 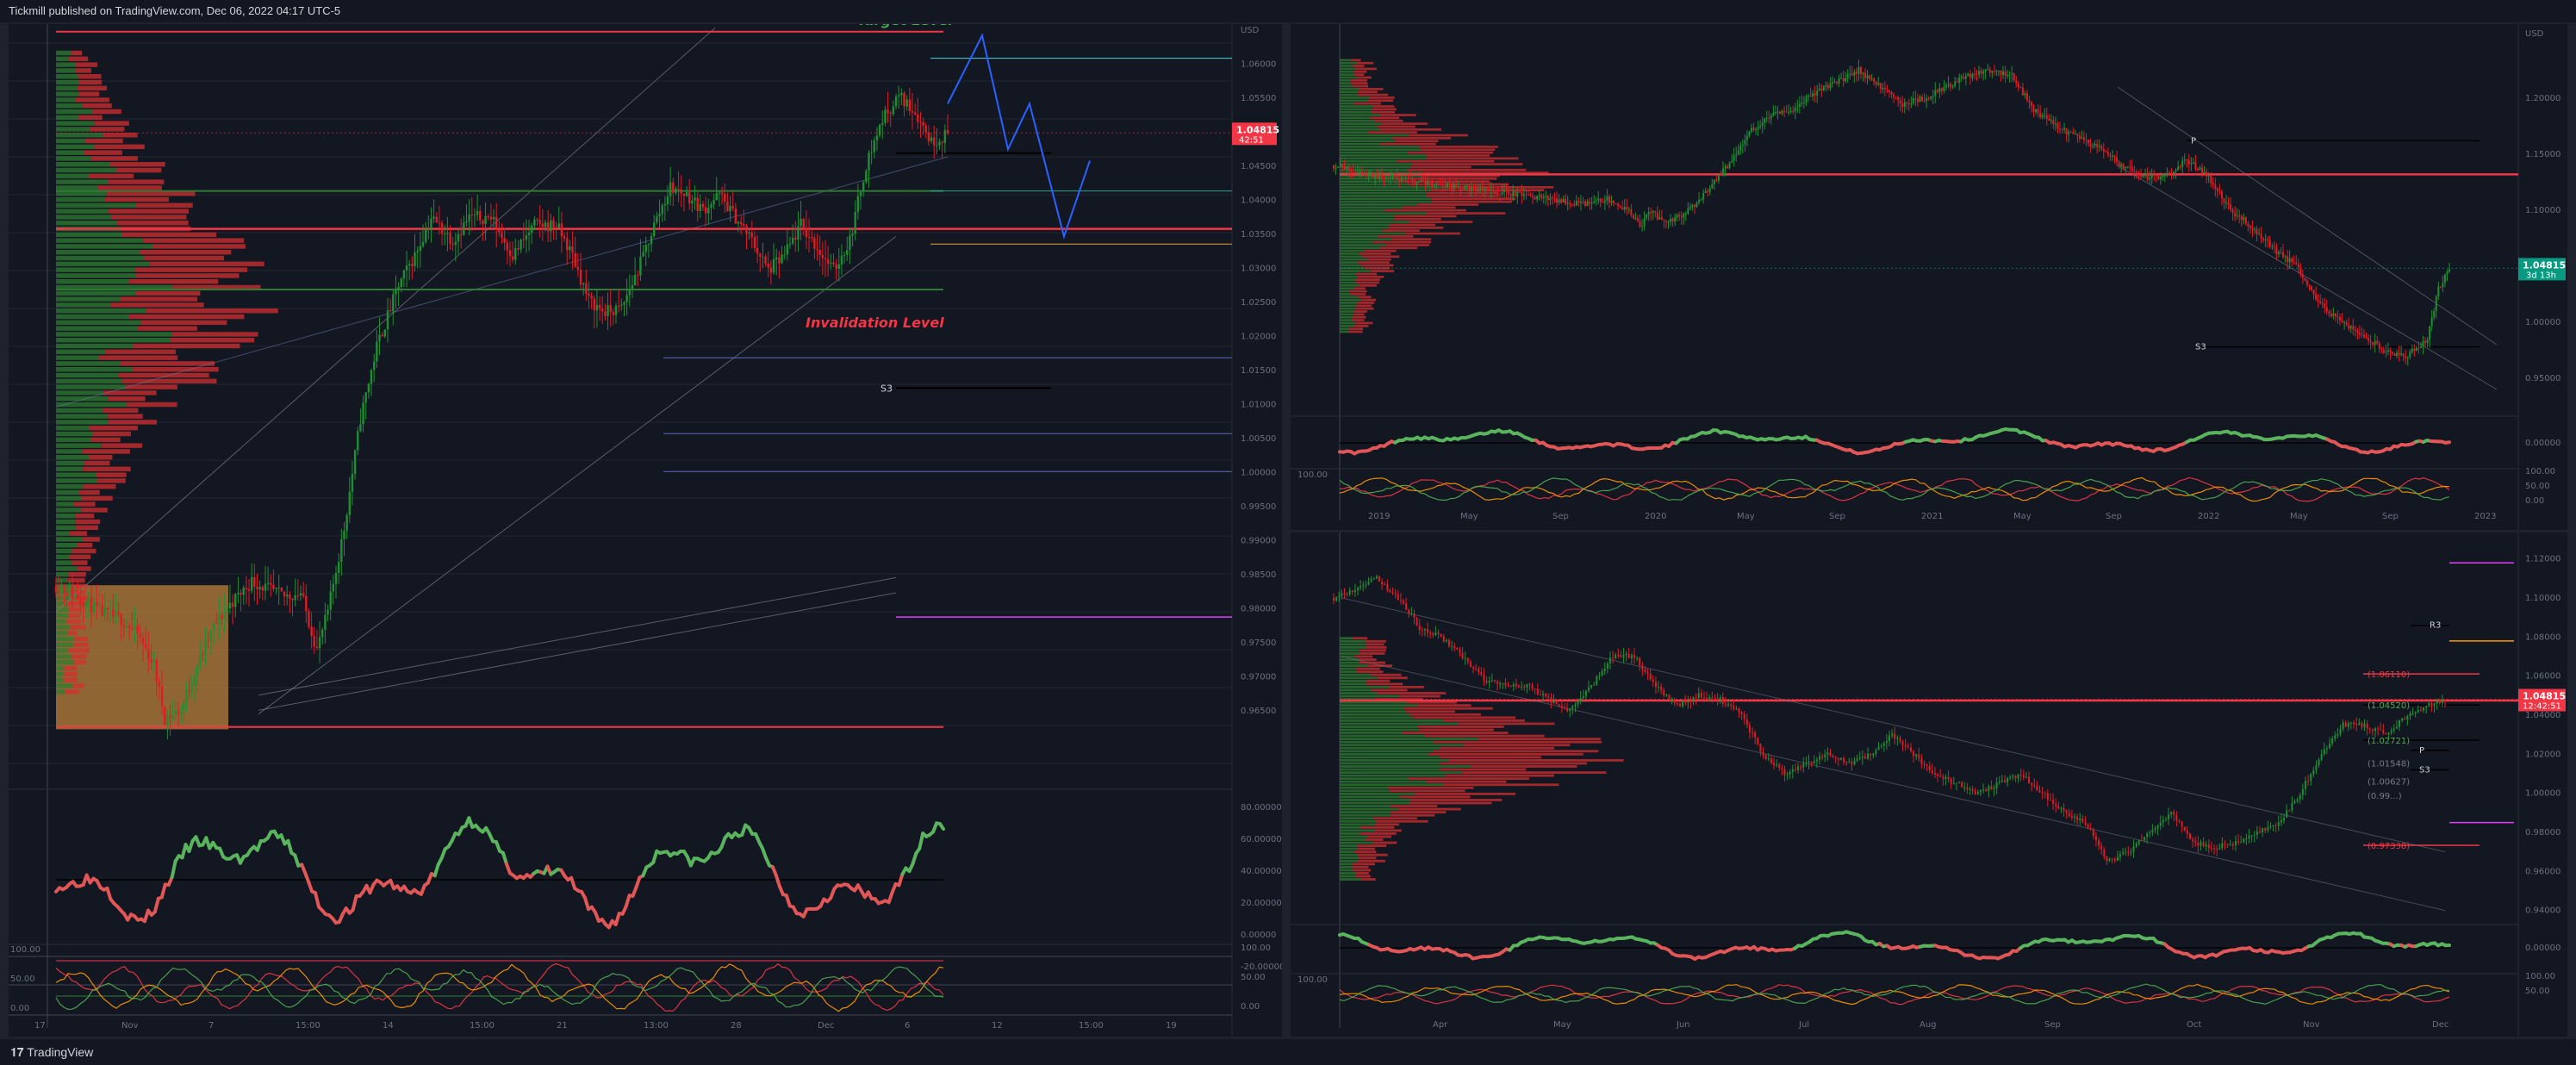 I want to click on trend-channel-lower, so click(x=577, y=475).